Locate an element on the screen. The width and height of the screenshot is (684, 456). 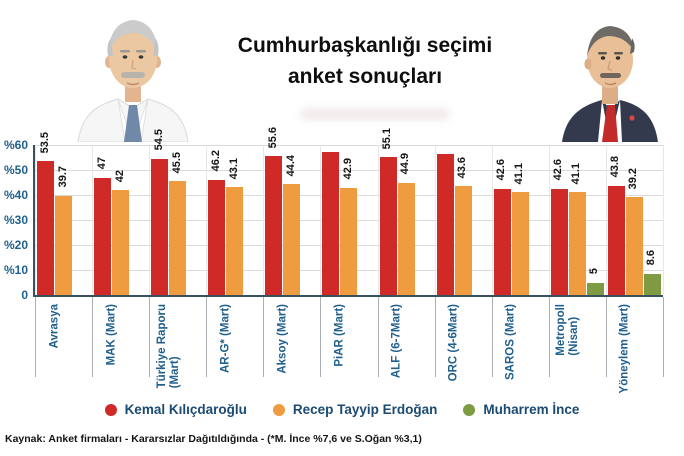
category-text: Metropoll (Nisan) is located at coordinates (568, 330).